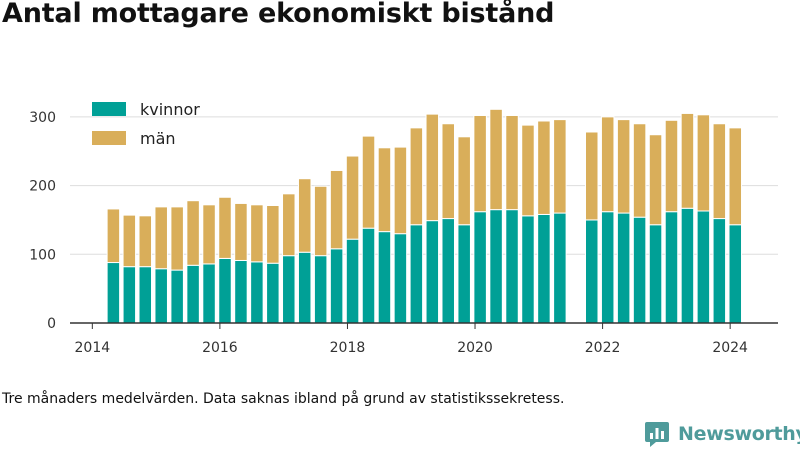  I want to click on legend-swatch-man, so click(109, 138).